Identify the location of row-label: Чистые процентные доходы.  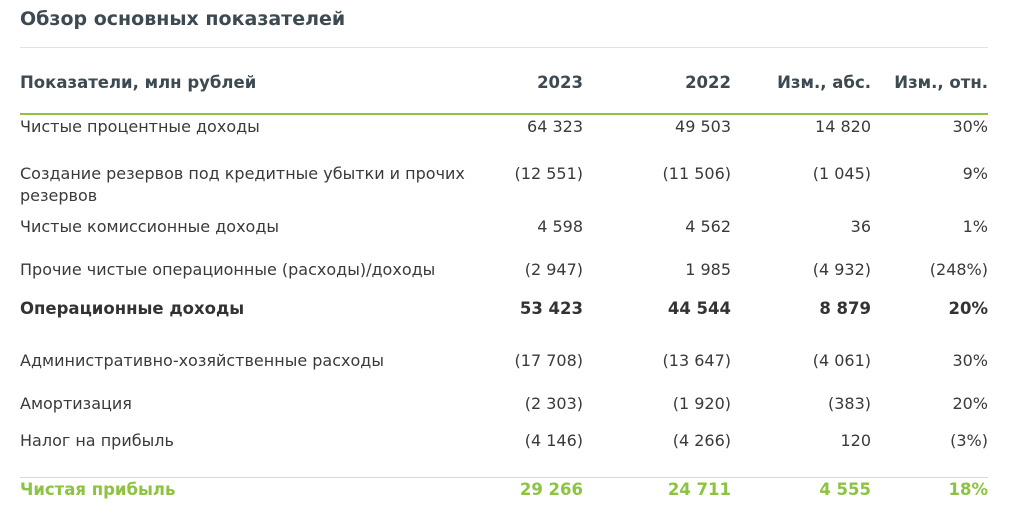
(140, 126).